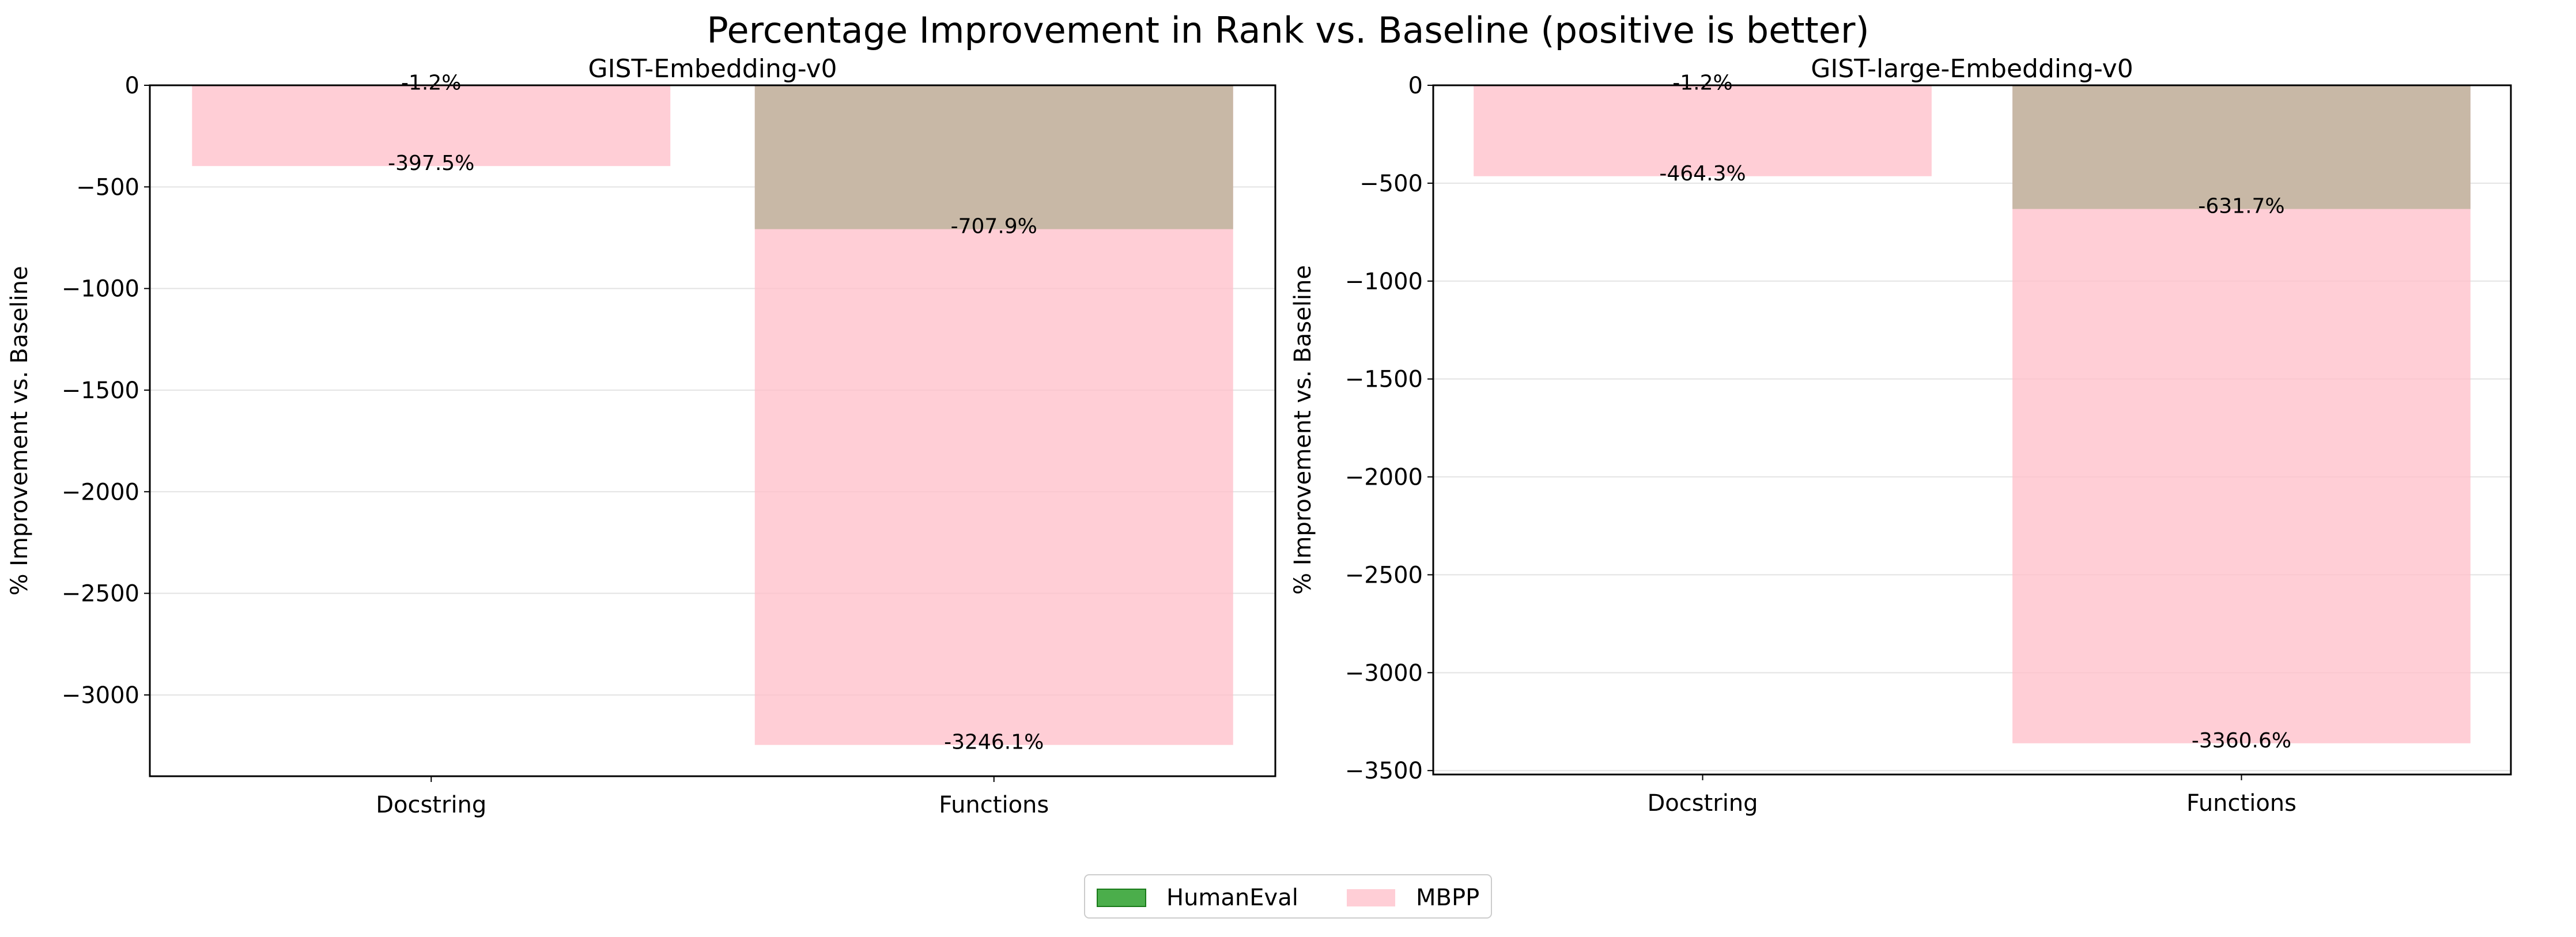 The image size is (2576, 937). Describe the element at coordinates (994, 742) in the screenshot. I see `data-label-mbpp: -3246.1%` at that location.